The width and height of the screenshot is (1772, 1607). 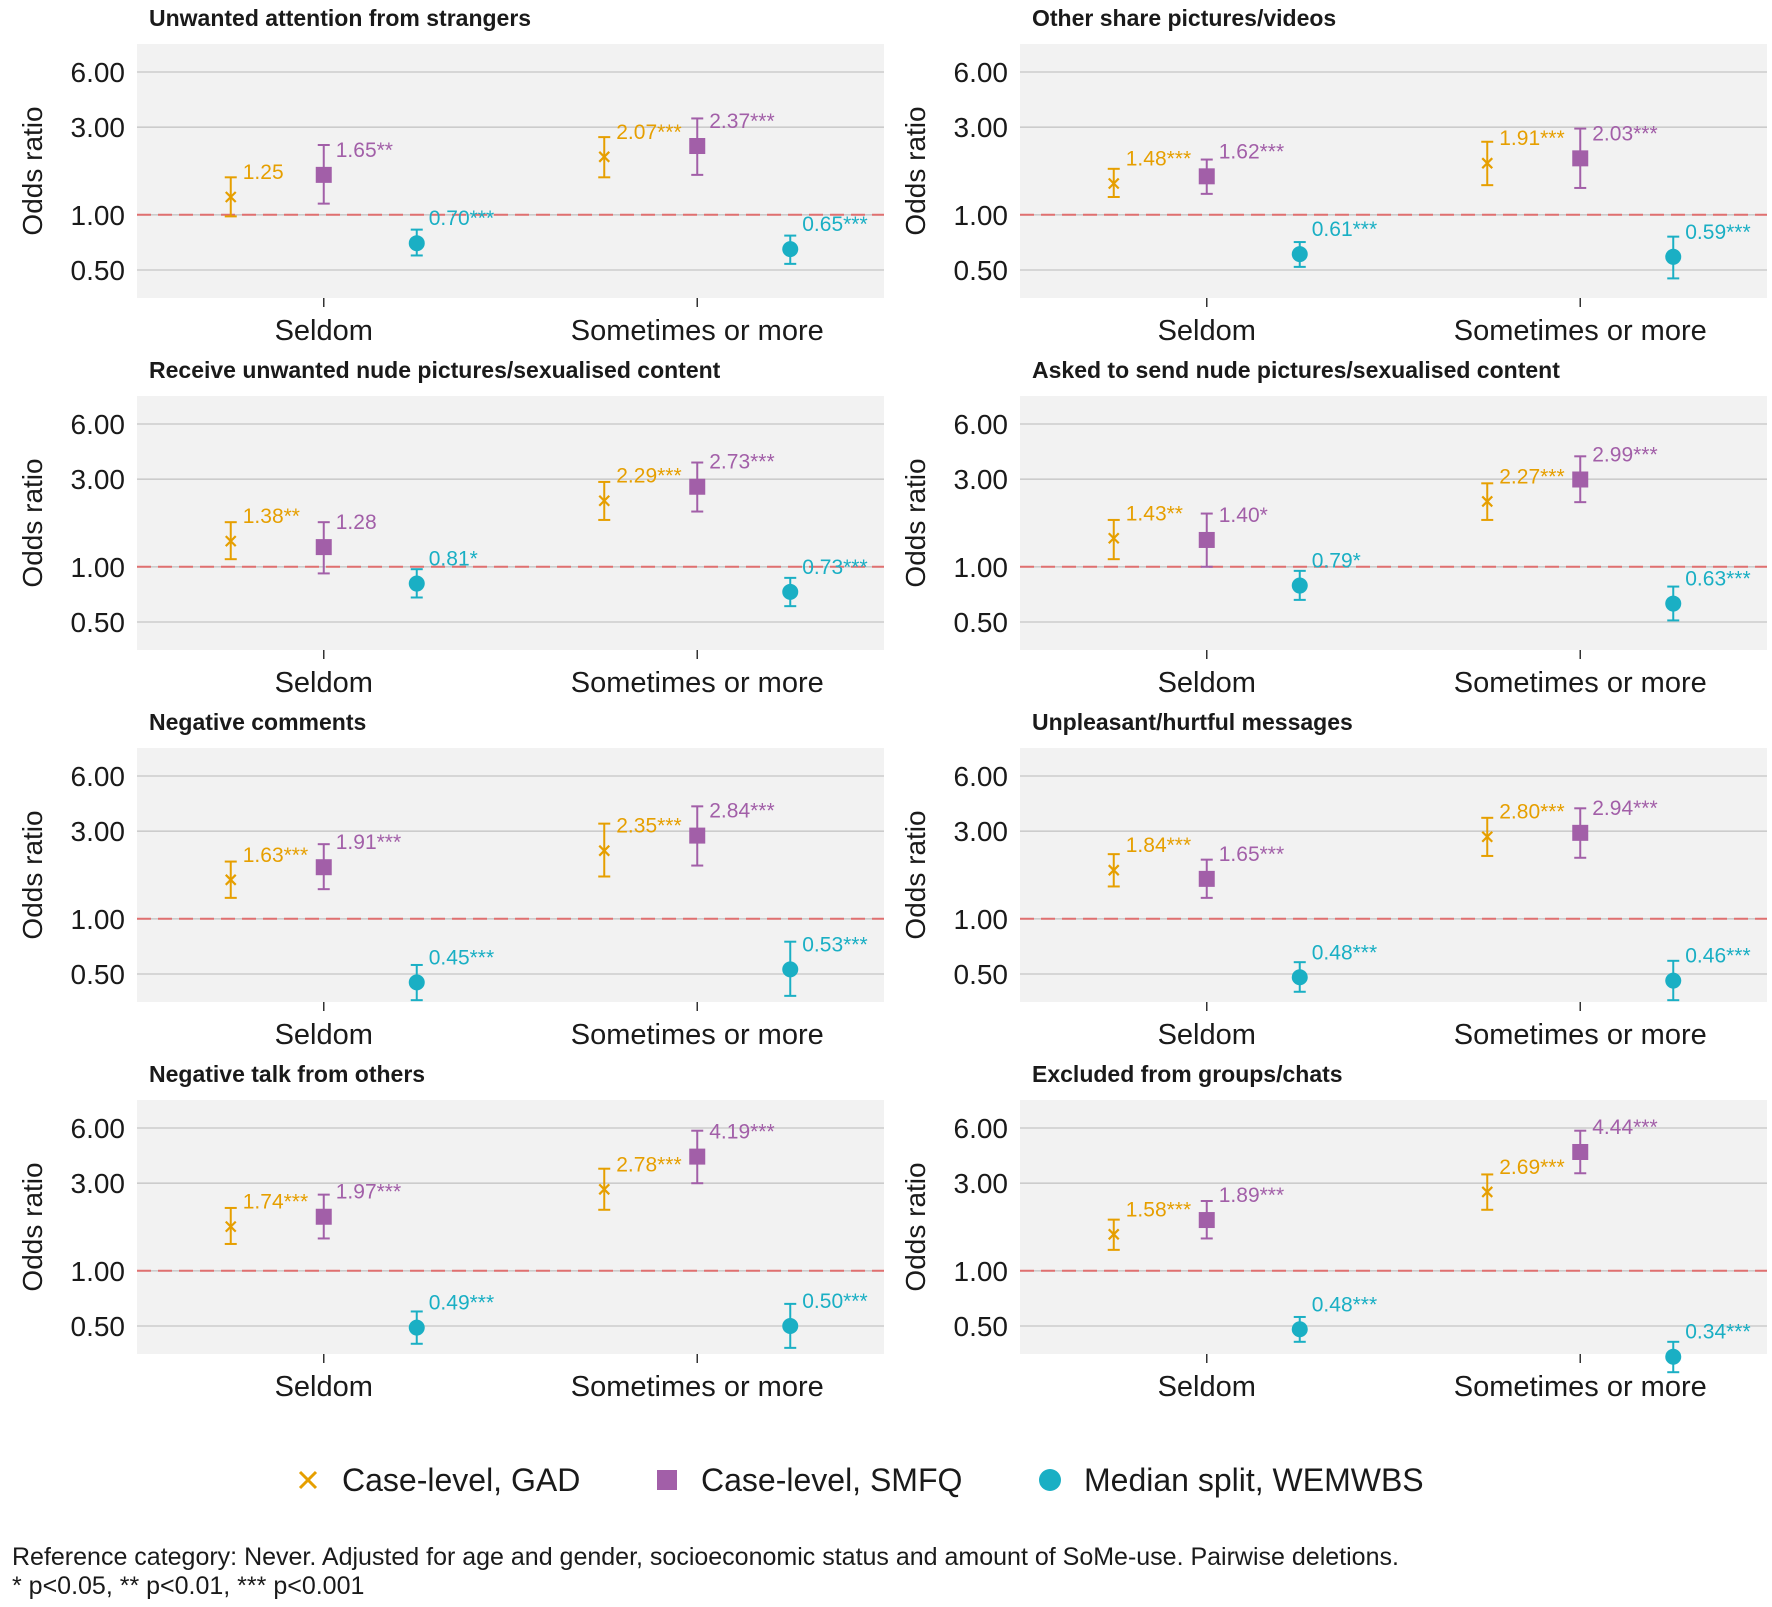 What do you see at coordinates (1154, 513) in the screenshot?
I see `data-label-gad: 1.43**` at bounding box center [1154, 513].